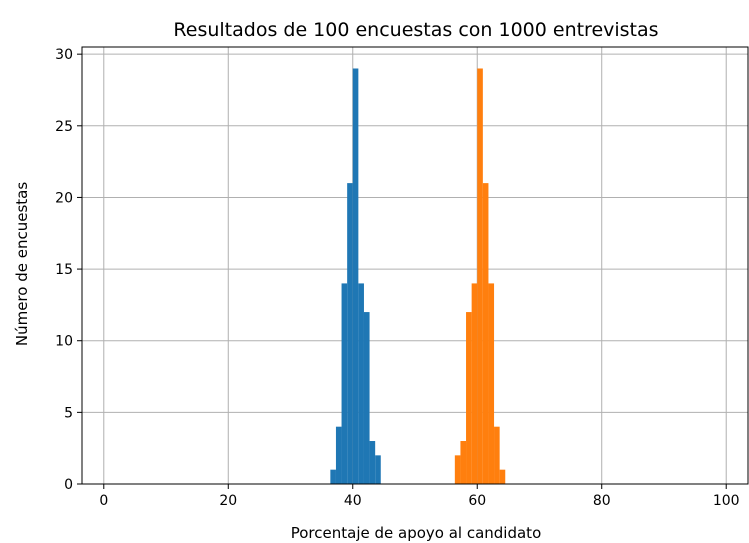  Describe the element at coordinates (64, 270) in the screenshot. I see `y-tick-label: 15` at that location.